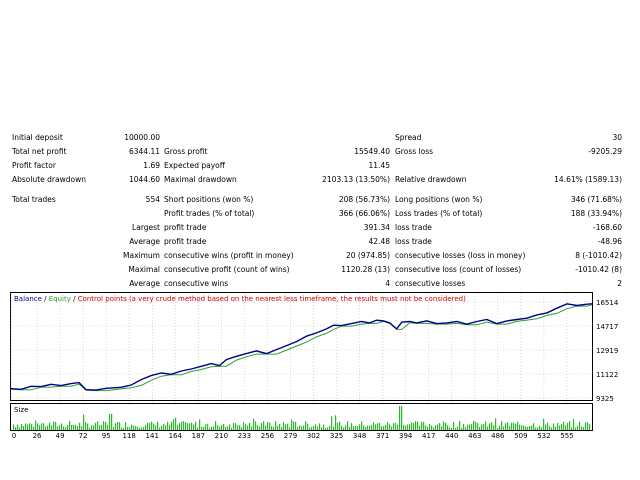 The height and width of the screenshot is (480, 640). Describe the element at coordinates (364, 199) in the screenshot. I see `short-positions-value: 208 (56.73%)` at that location.